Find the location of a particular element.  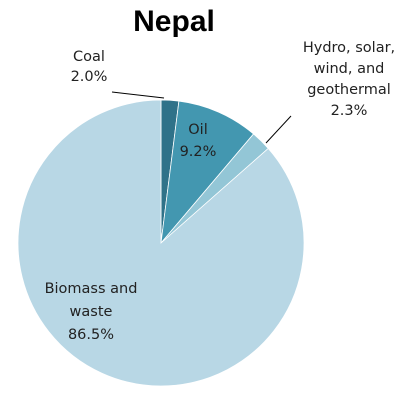

slice-label-coal: Coal 2.0% is located at coordinates (89, 67).